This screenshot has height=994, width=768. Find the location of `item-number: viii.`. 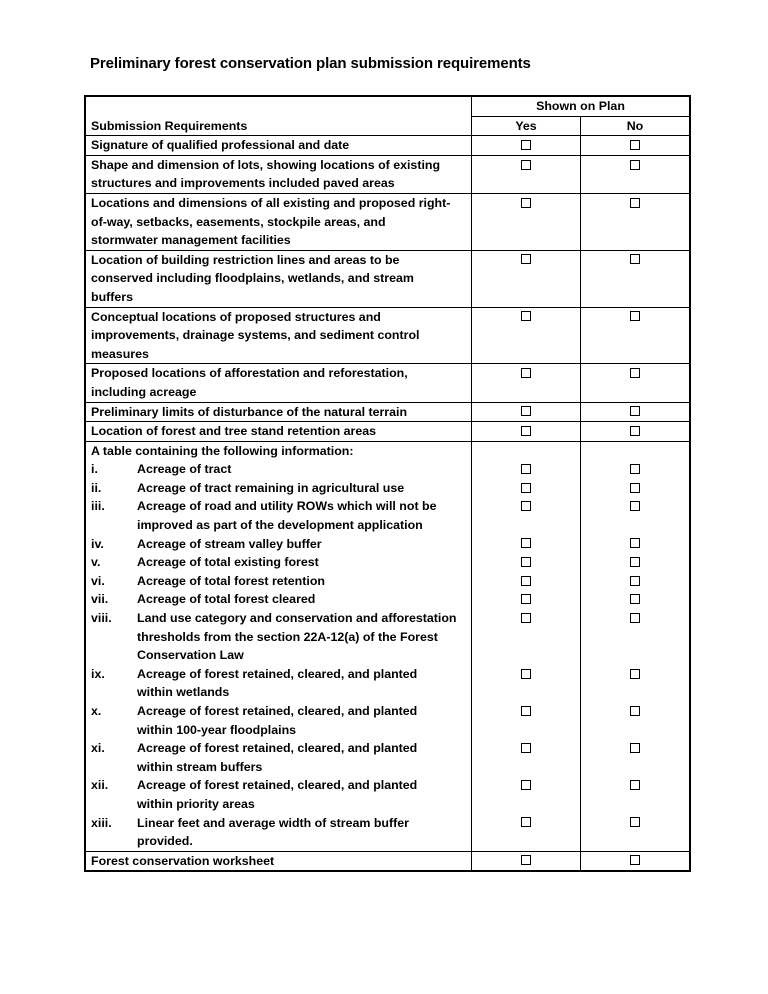

item-number: viii. is located at coordinates (101, 618).